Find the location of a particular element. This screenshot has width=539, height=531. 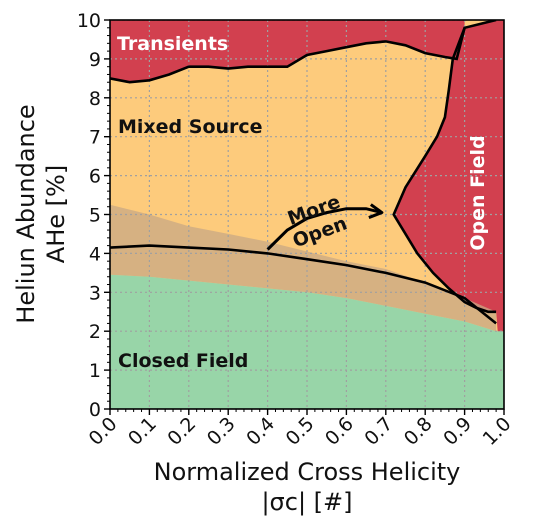

y-tick-label: 7 is located at coordinates (95, 138).